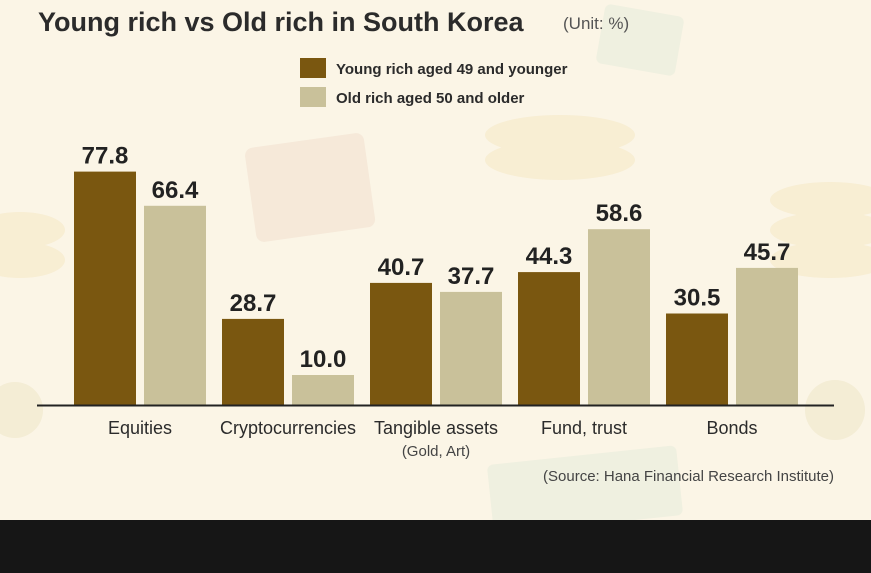  Describe the element at coordinates (288, 428) in the screenshot. I see `category-label-1: Cryptocurrencies` at that location.